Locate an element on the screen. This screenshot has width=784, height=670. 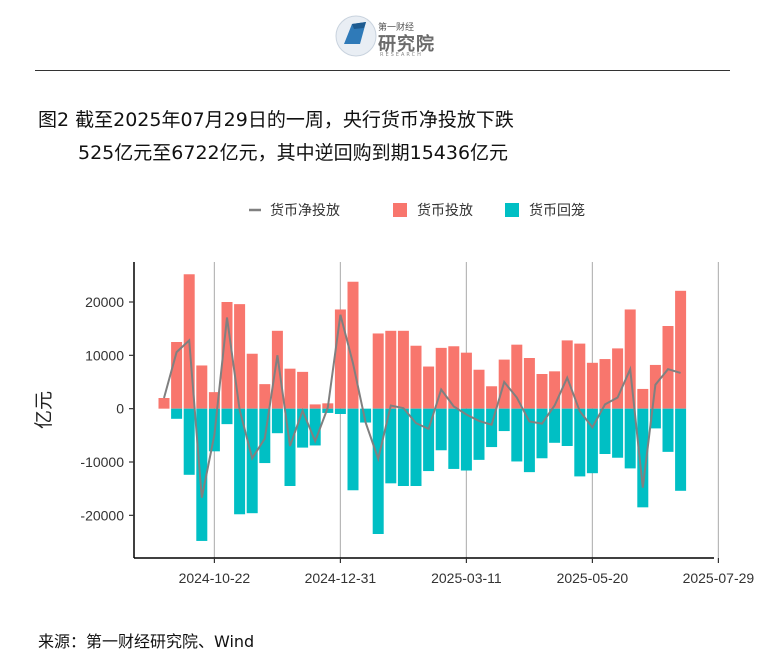
y-axis-label: 亿元 is located at coordinates (44, 410).